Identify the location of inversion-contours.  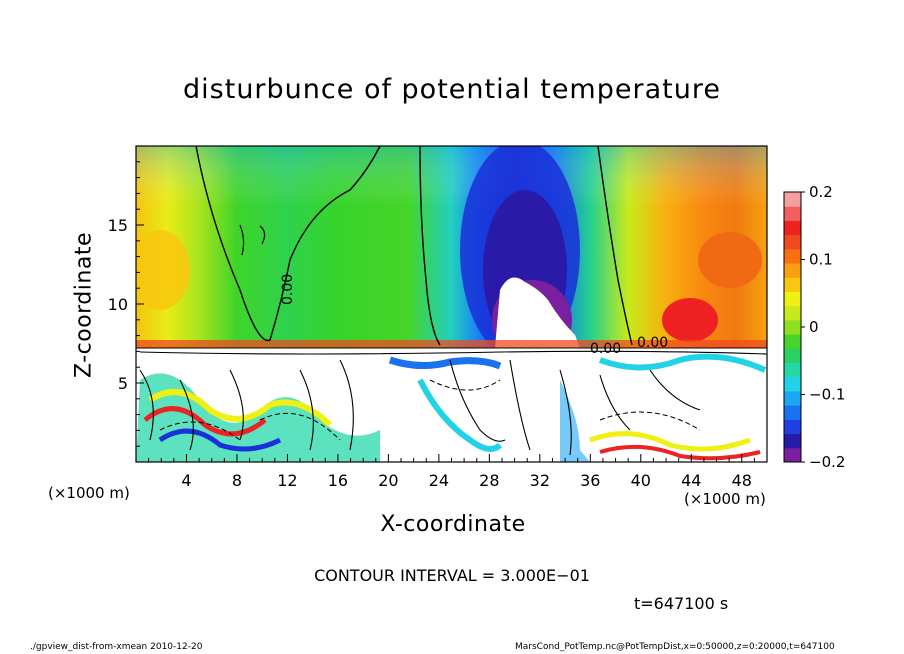
(451, 351).